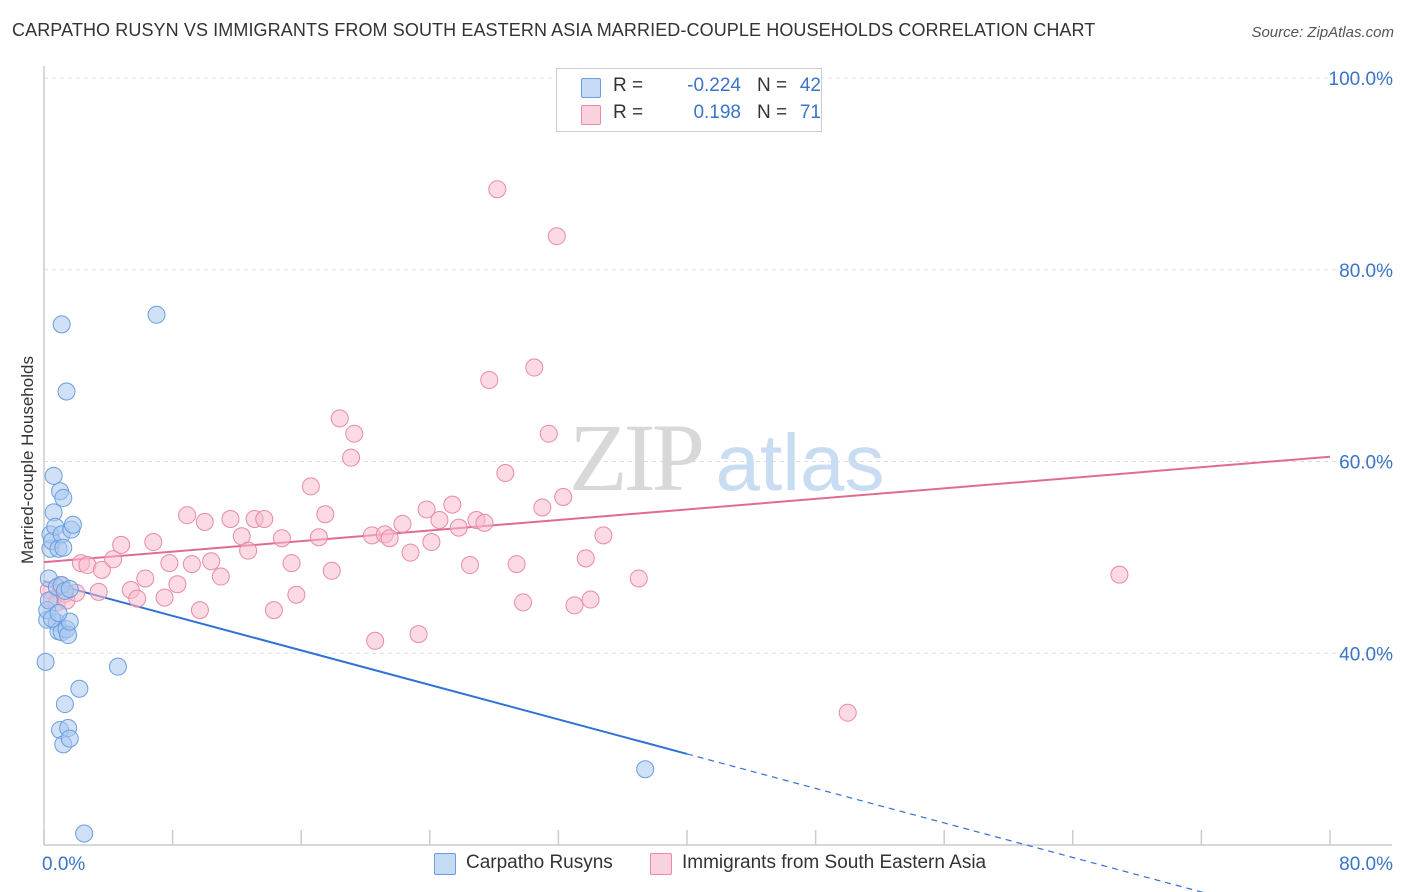  Describe the element at coordinates (1366, 864) in the screenshot. I see `x-tick-label: 80.0%` at that location.